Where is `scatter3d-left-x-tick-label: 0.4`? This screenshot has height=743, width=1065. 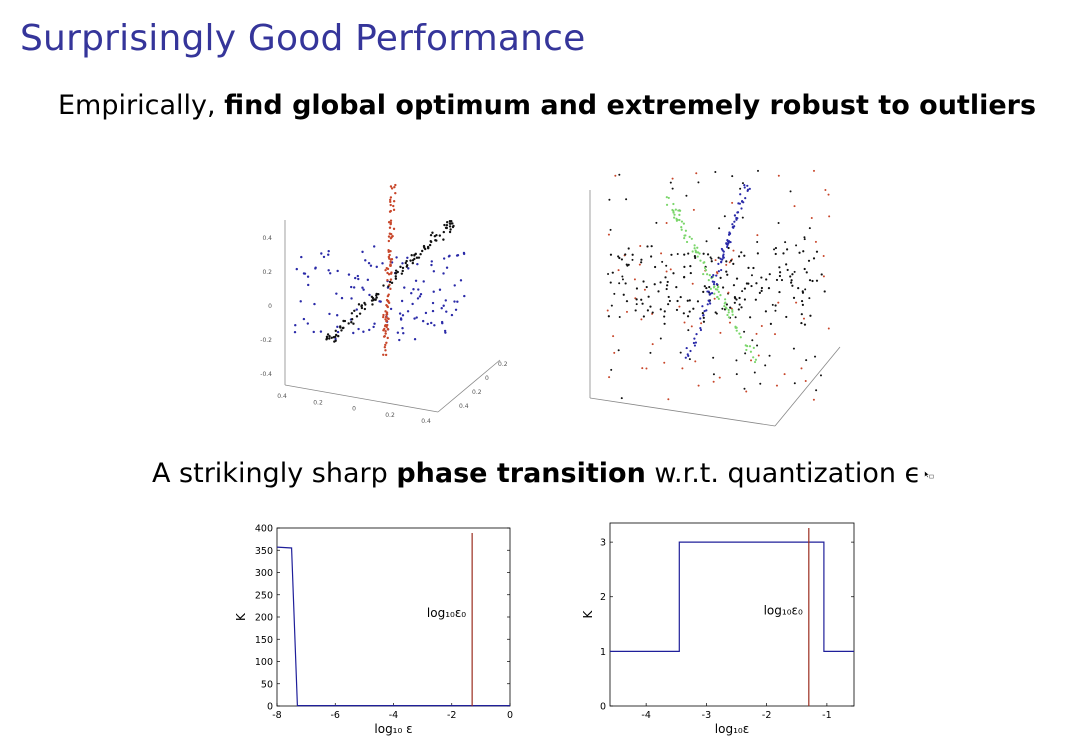
scatter3d-left-x-tick-label: 0.4 is located at coordinates (282, 396).